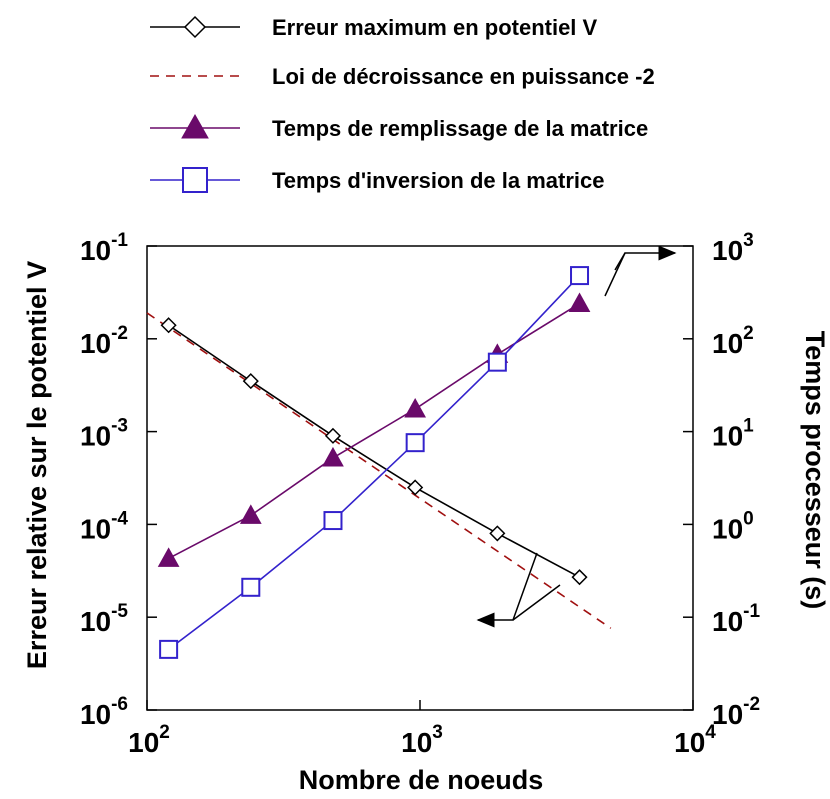 This screenshot has height=799, width=830. I want to click on legend-label: Temps d'inversion de la matrice, so click(438, 180).